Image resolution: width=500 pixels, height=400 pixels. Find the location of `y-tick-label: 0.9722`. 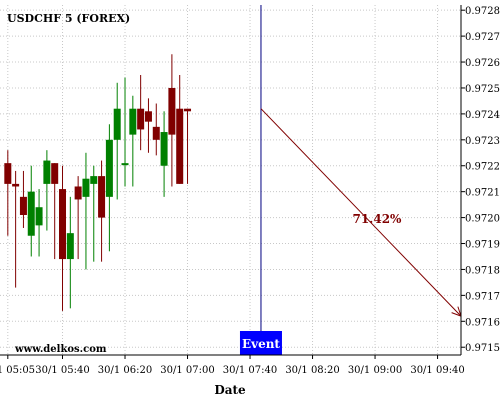

y-tick-label: 0.9722 is located at coordinates (482, 167).